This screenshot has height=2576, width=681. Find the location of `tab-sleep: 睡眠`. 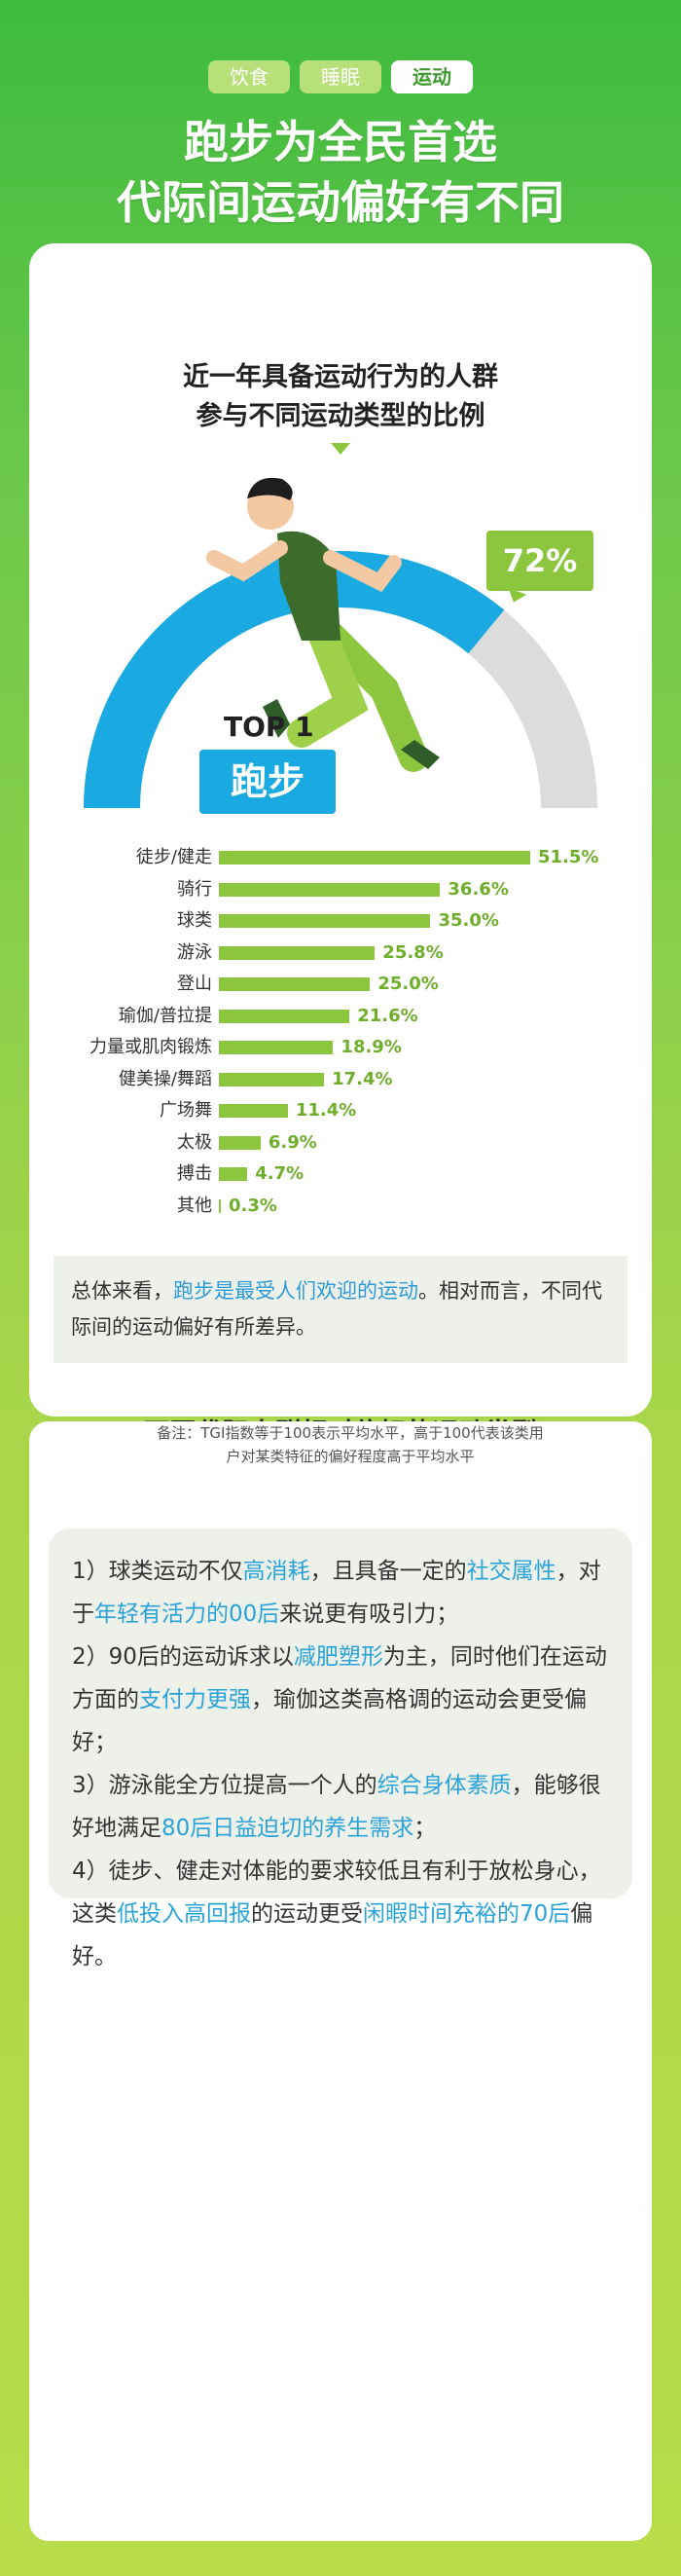

tab-sleep: 睡眠 is located at coordinates (340, 76).